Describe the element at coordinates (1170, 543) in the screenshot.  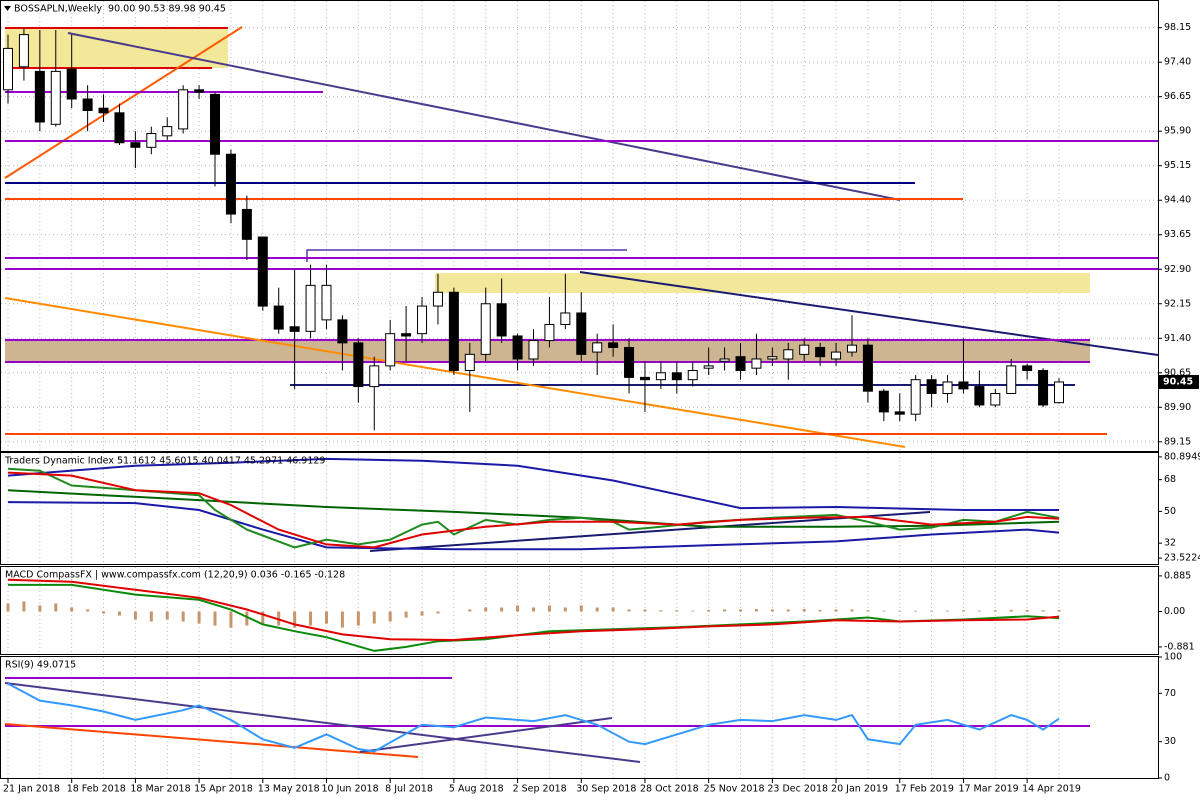
I see `y-tick-label: 32` at that location.